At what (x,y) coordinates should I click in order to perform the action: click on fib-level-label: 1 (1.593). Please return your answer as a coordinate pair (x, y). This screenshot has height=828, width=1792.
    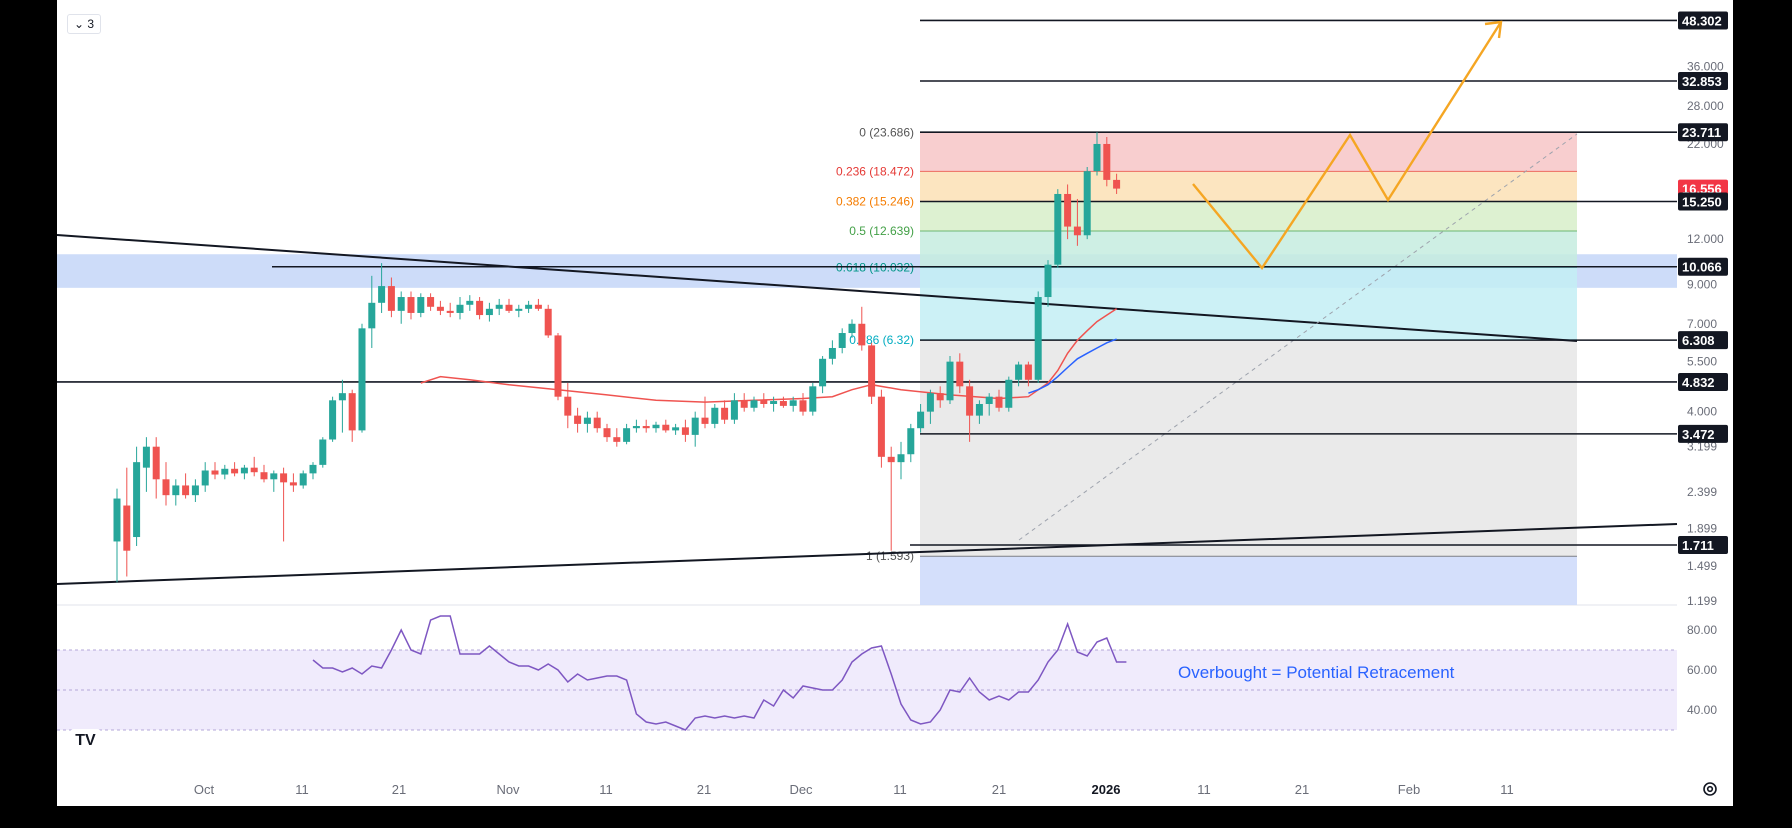
    Looking at the image, I should click on (890, 556).